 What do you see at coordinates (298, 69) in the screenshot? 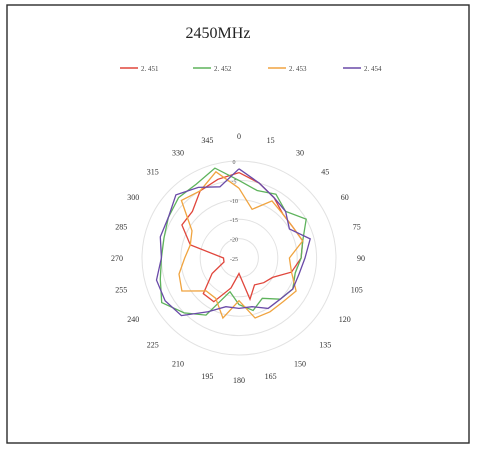
I see `legend-label: 2. 453` at bounding box center [298, 69].